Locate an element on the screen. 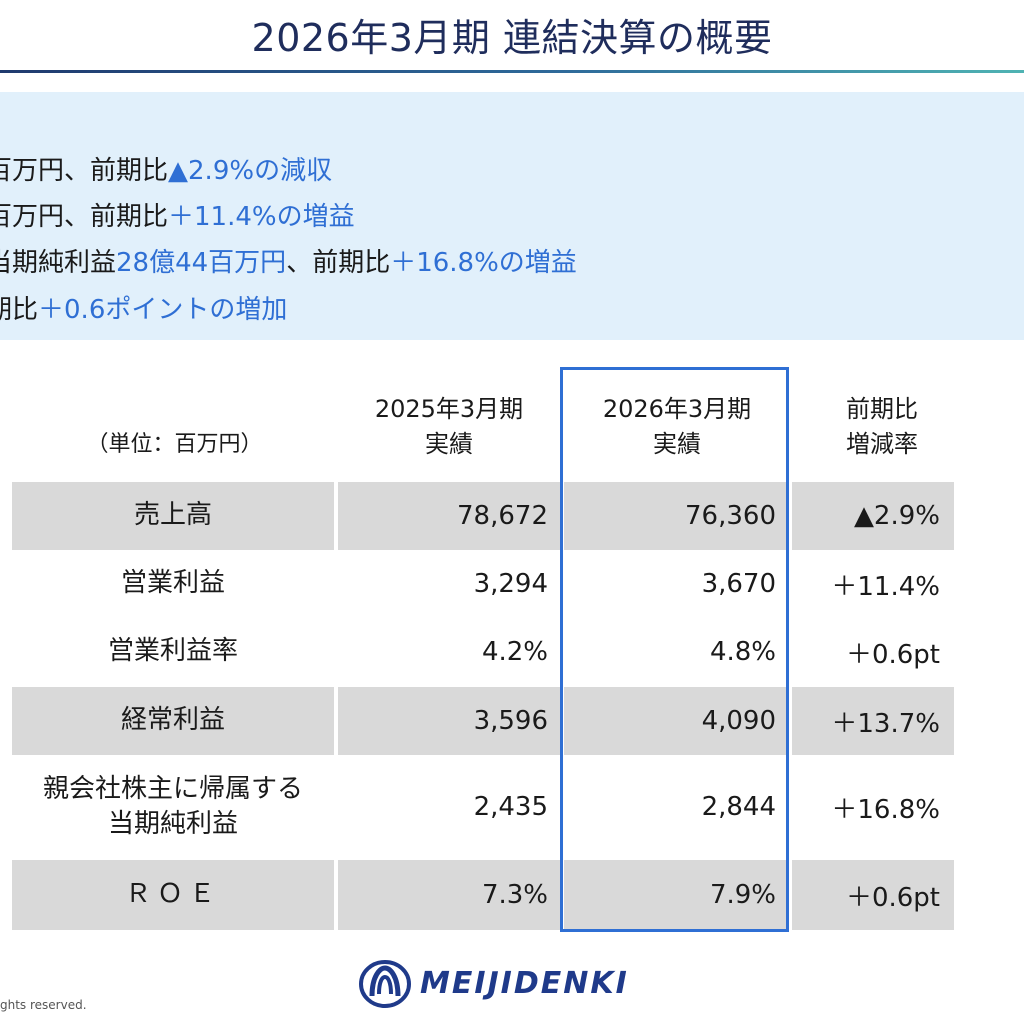 The height and width of the screenshot is (1024, 1024). table-row: 売上高 78,672 76,360 ▲2.9% is located at coordinates (483, 516).